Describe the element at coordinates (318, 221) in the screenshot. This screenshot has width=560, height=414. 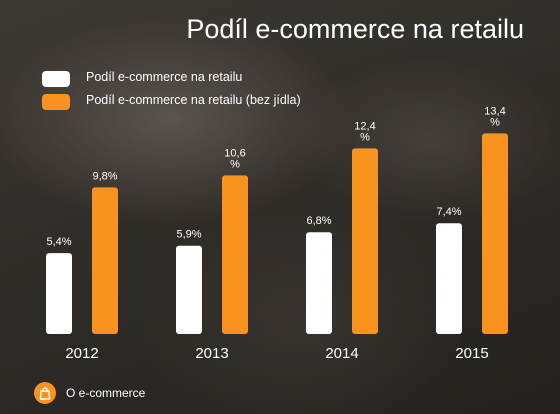
I see `data-label-total-2014: 6,8%` at that location.